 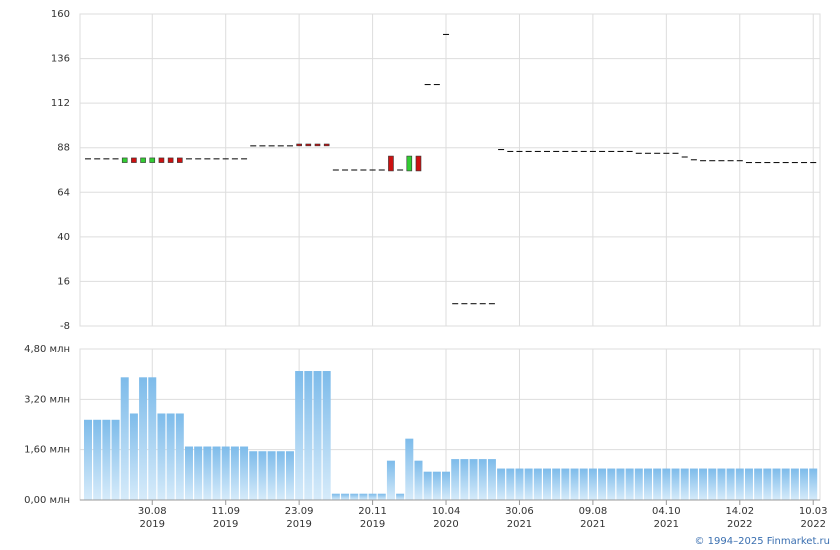 What do you see at coordinates (152, 518) in the screenshot?
I see `x-tick-label: 30.08 2019` at bounding box center [152, 518].